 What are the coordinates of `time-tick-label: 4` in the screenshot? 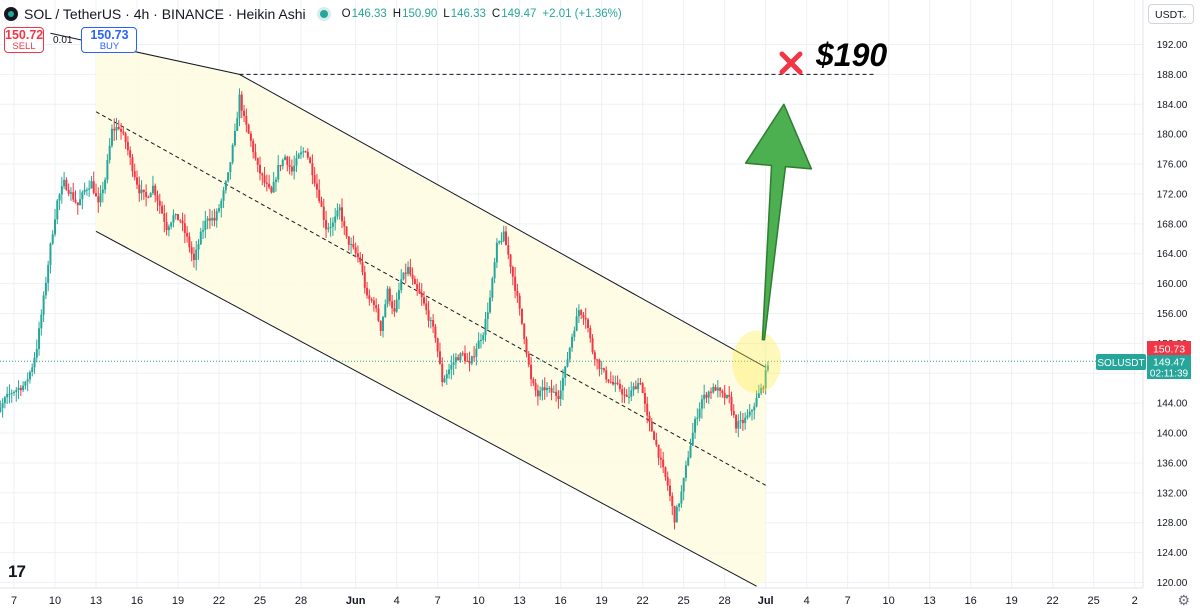 It's located at (807, 601).